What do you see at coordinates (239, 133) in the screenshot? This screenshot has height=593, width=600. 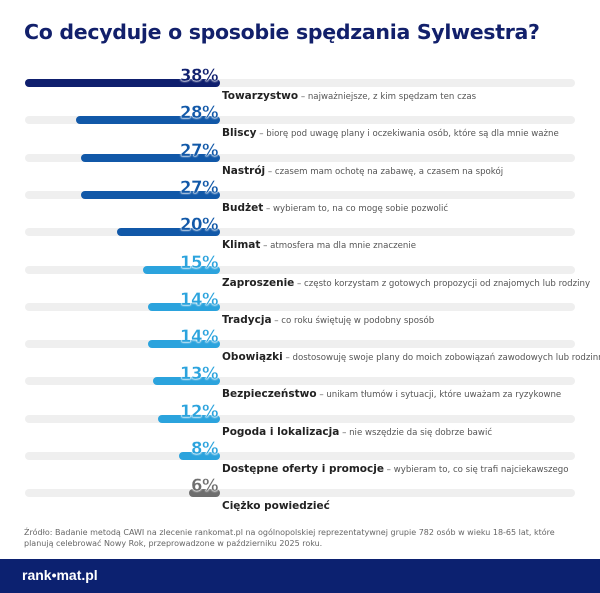 I see `category-name: Bliscy` at bounding box center [239, 133].